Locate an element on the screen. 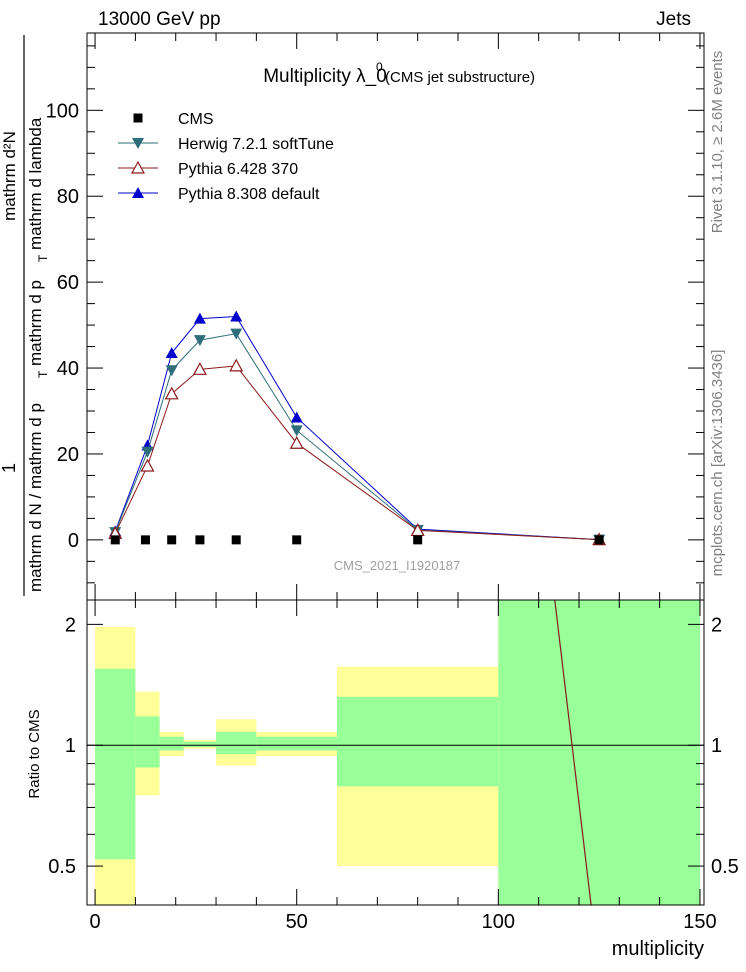 The image size is (746, 972). legend-marker-cms is located at coordinates (138, 118).